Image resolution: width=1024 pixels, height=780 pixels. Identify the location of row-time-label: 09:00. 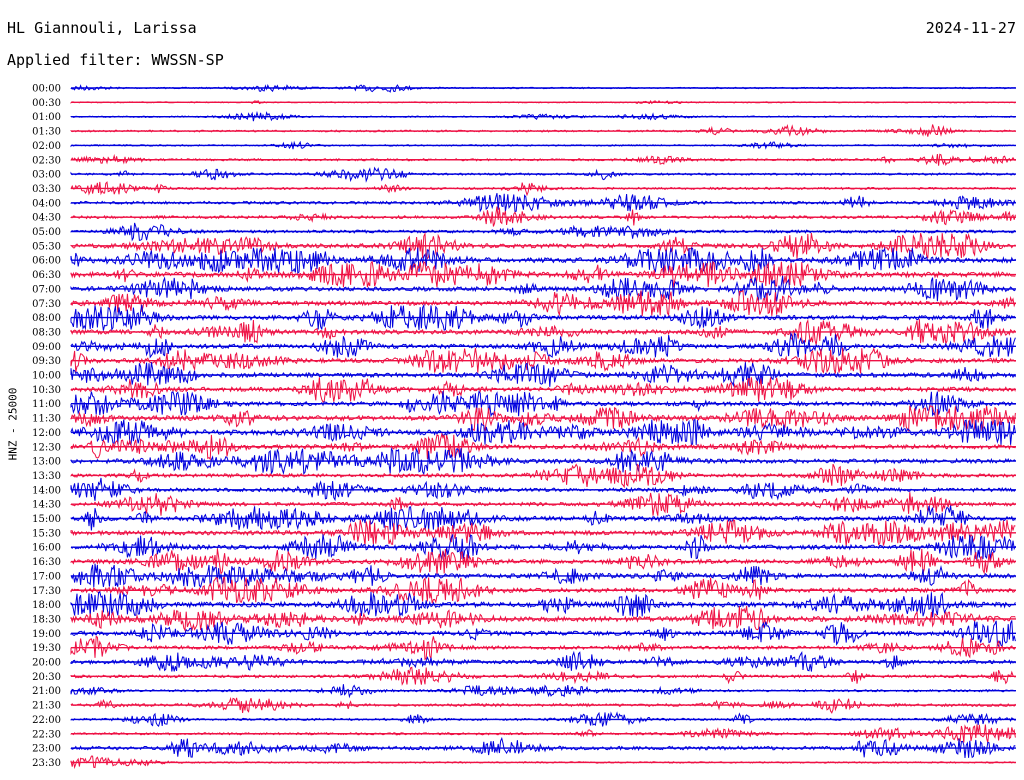
(46, 347).